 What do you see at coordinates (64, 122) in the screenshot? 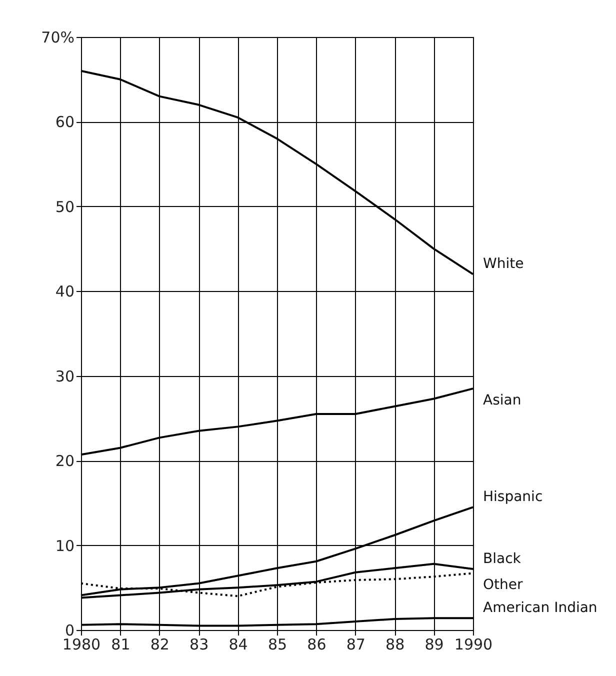
I see `y-tick-label: 60` at bounding box center [64, 122].